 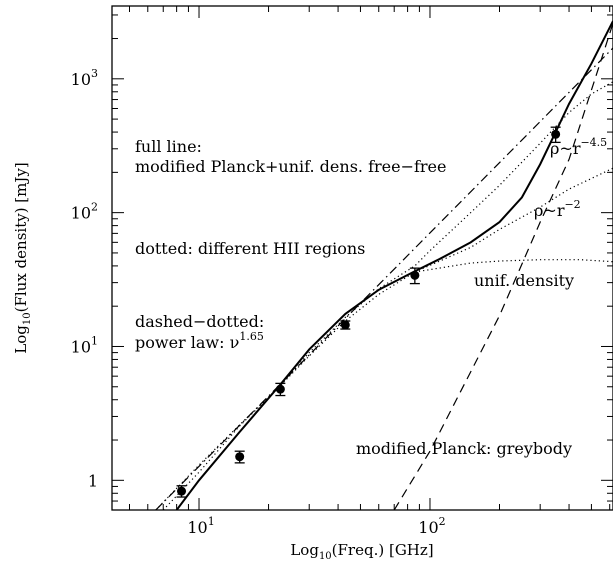 What do you see at coordinates (304, 550) in the screenshot?
I see `x-axis-label-prefix: Log` at bounding box center [304, 550].